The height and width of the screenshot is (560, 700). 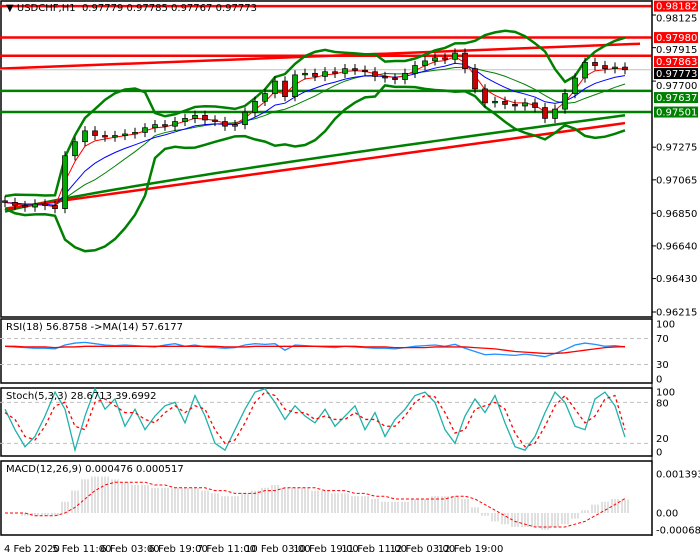 I want to click on high-value: 0.97785, so click(x=147, y=8).